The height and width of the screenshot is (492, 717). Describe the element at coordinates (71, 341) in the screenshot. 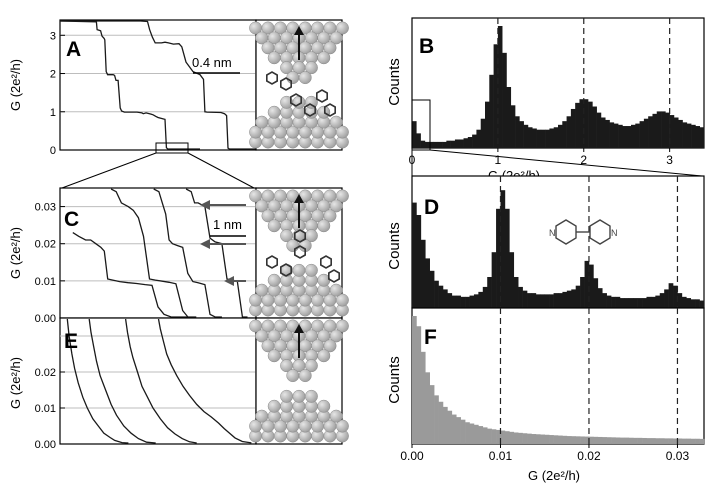

I see `panel-e-label: E` at that location.